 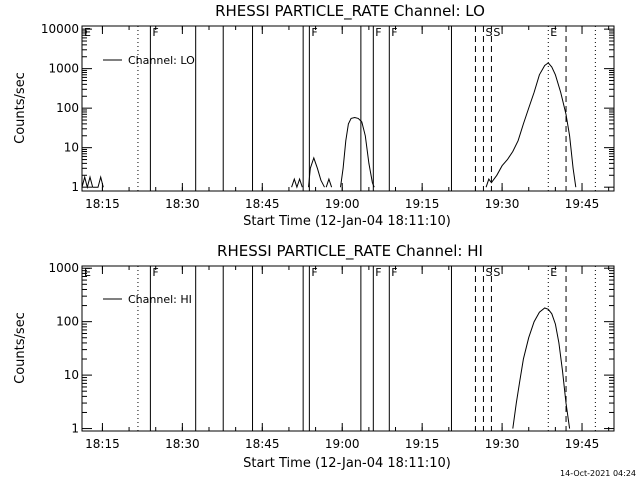 I want to click on panel-hi-legend: Channel: HI, so click(x=147, y=299).